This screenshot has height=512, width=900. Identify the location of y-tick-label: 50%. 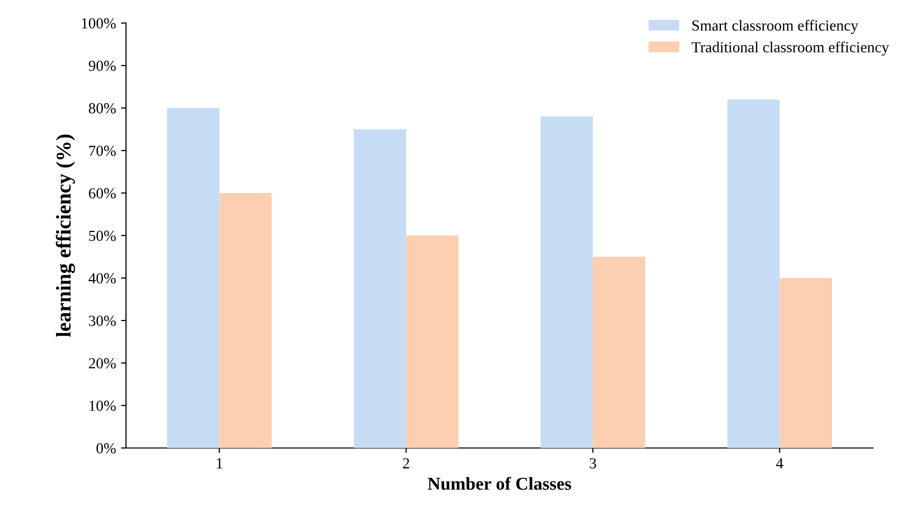
(102, 236).